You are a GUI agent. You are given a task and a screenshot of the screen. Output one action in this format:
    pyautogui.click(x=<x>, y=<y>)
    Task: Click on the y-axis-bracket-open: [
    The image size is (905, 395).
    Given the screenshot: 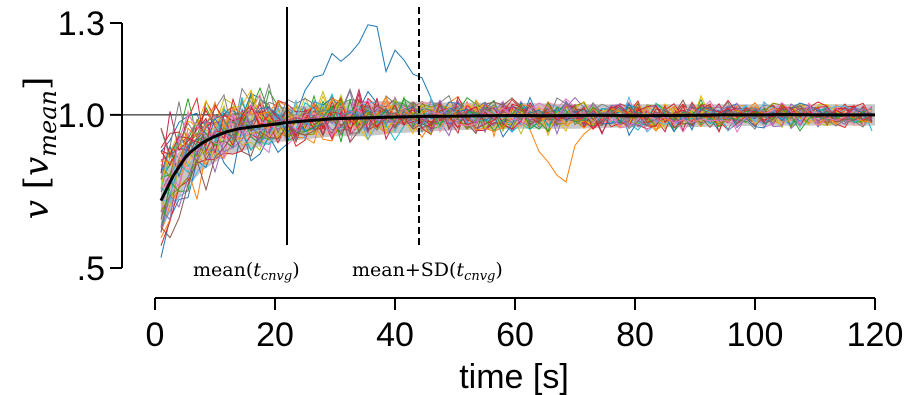 What is the action you would take?
    pyautogui.click(x=37, y=182)
    